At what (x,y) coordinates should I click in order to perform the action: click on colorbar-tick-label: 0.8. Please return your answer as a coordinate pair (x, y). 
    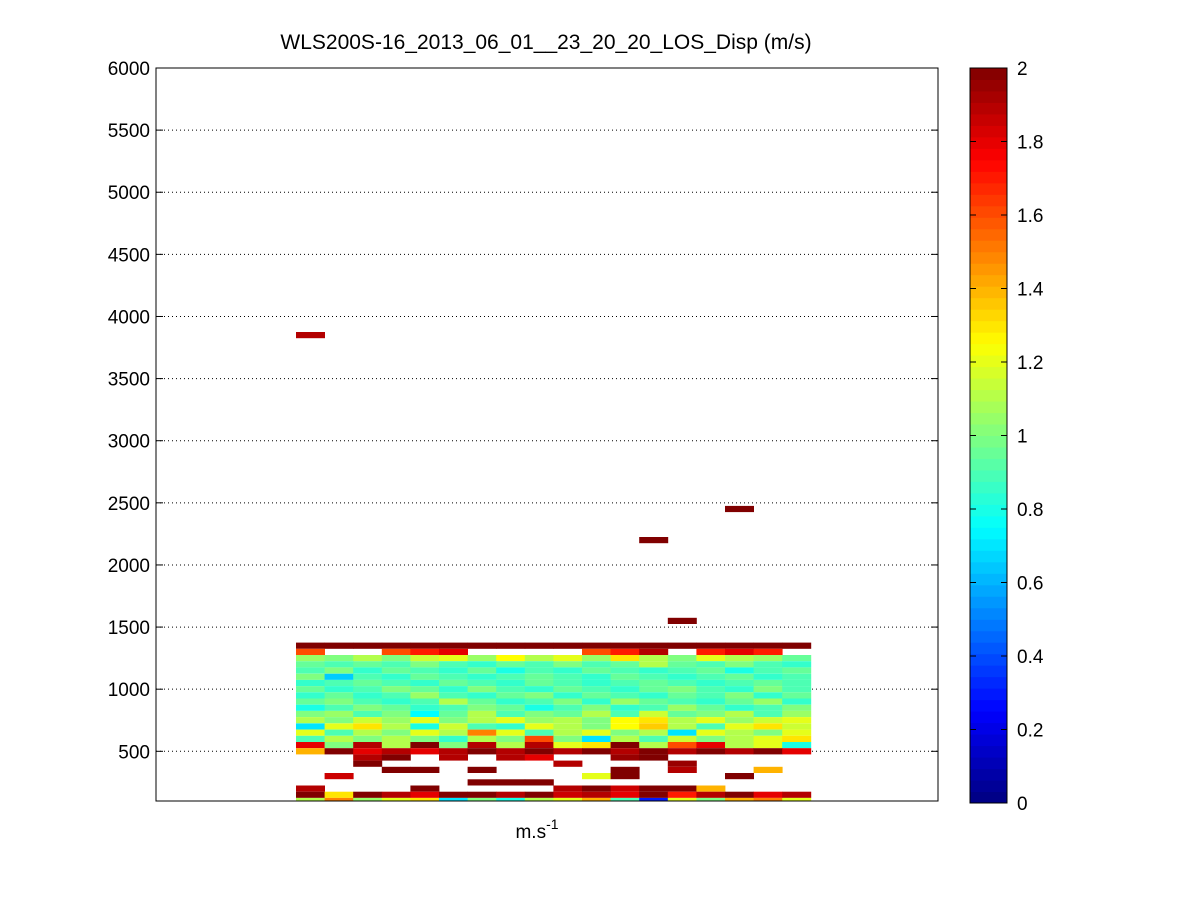
    Looking at the image, I should click on (1030, 510).